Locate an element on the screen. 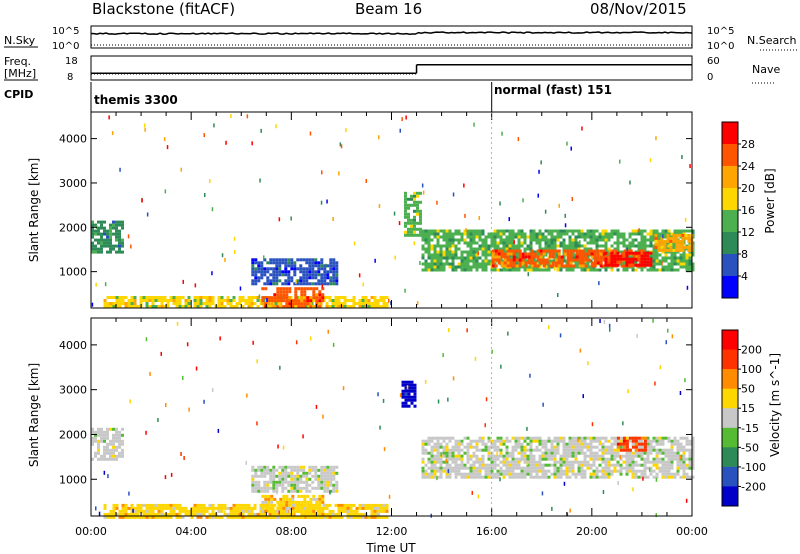 This screenshot has height=554, width=800. power-y-axis-label: Slant Range [km] is located at coordinates (34, 210).